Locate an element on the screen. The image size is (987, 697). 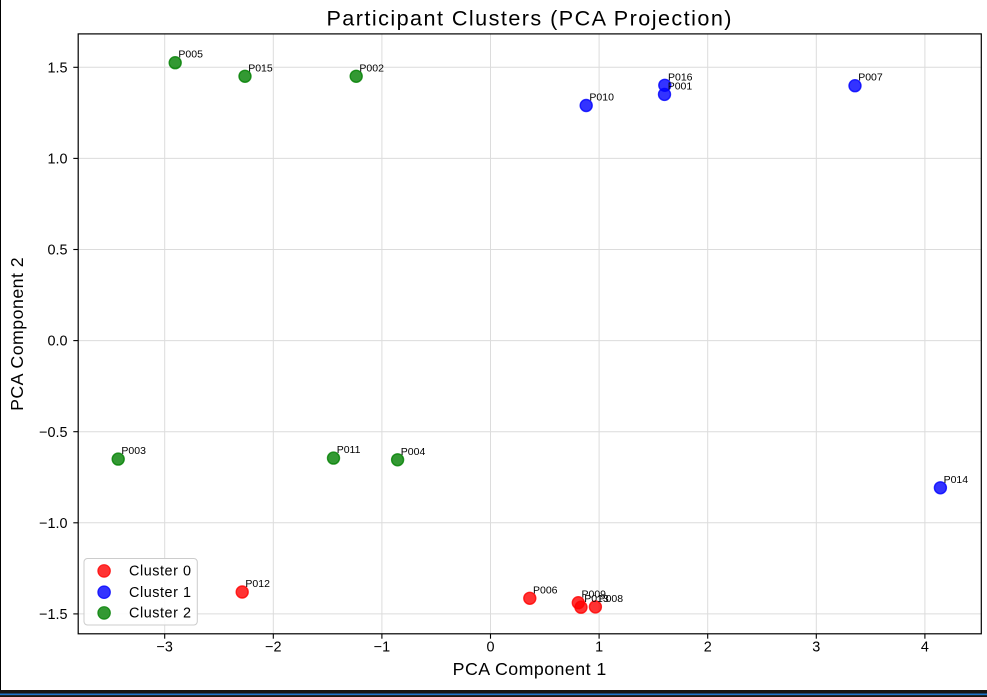
svg-text: 0 is located at coordinates (490, 648).